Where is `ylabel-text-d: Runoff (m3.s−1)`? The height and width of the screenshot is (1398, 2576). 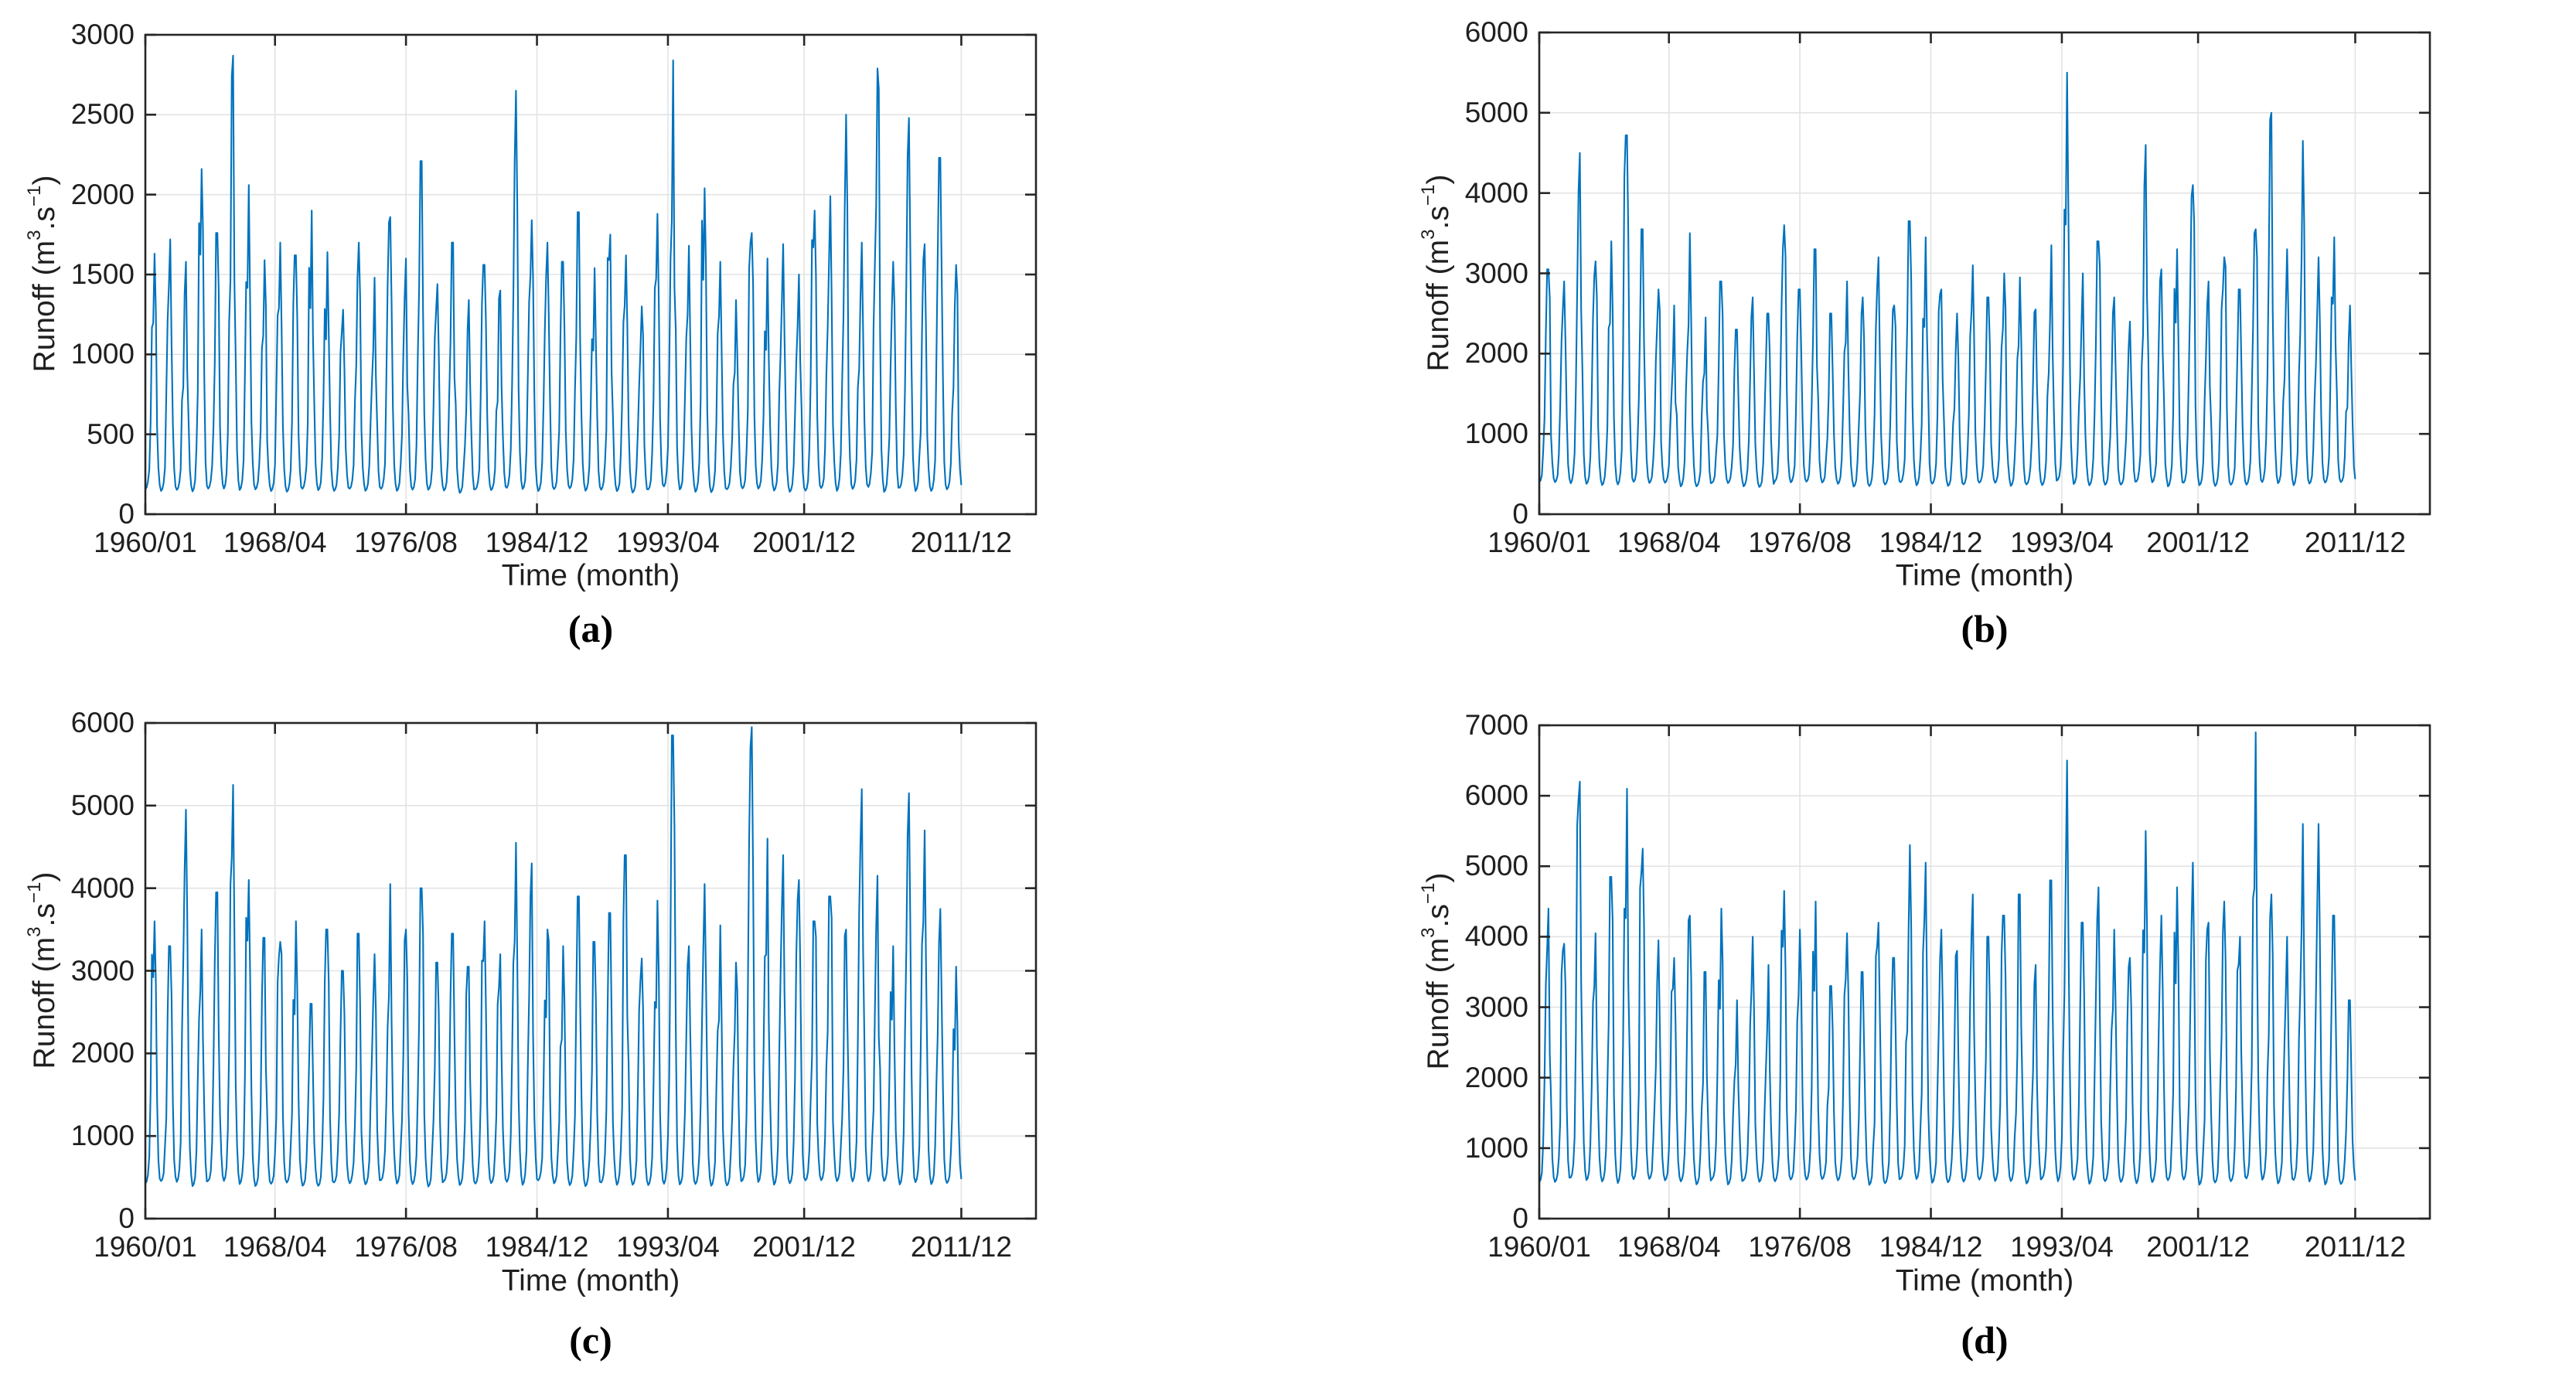 ylabel-text-d: Runoff (m3.s−1) is located at coordinates (1436, 971).